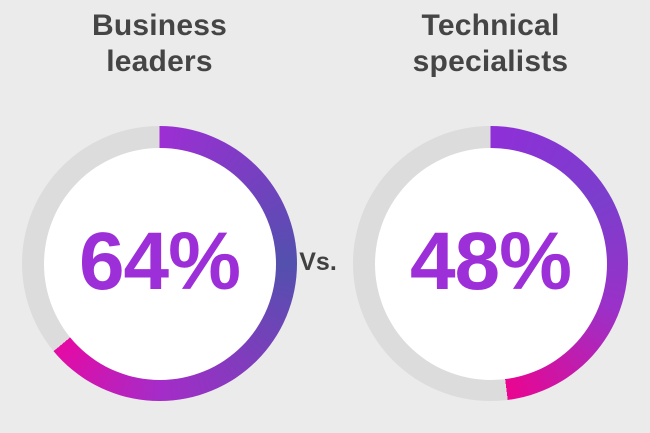  Describe the element at coordinates (159, 44) in the screenshot. I see `chart-title-business-leaders: Business leaders` at that location.